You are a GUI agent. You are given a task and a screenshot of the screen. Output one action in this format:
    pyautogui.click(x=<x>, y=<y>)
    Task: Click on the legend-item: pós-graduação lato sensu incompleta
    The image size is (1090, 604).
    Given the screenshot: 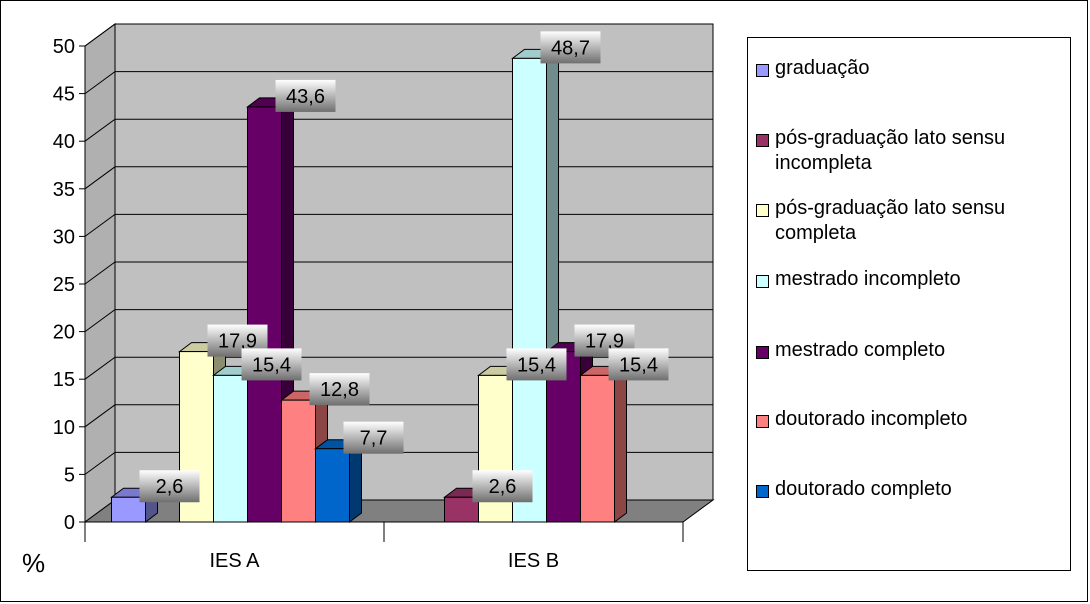 What is the action you would take?
    pyautogui.click(x=912, y=151)
    